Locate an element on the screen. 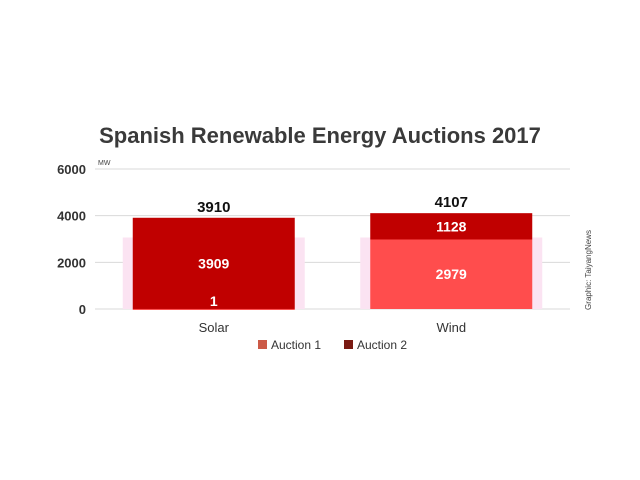  bar-value-label: 2979 is located at coordinates (451, 274).